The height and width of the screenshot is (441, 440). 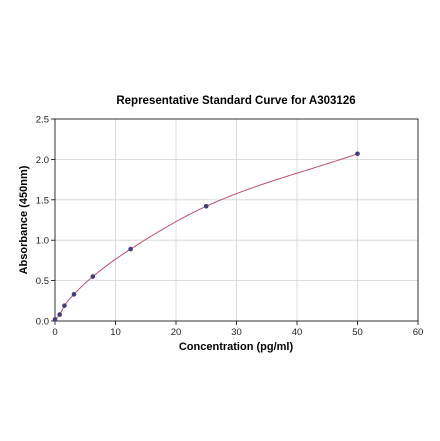 What do you see at coordinates (176, 332) in the screenshot?
I see `x-tick-label: 20` at bounding box center [176, 332].